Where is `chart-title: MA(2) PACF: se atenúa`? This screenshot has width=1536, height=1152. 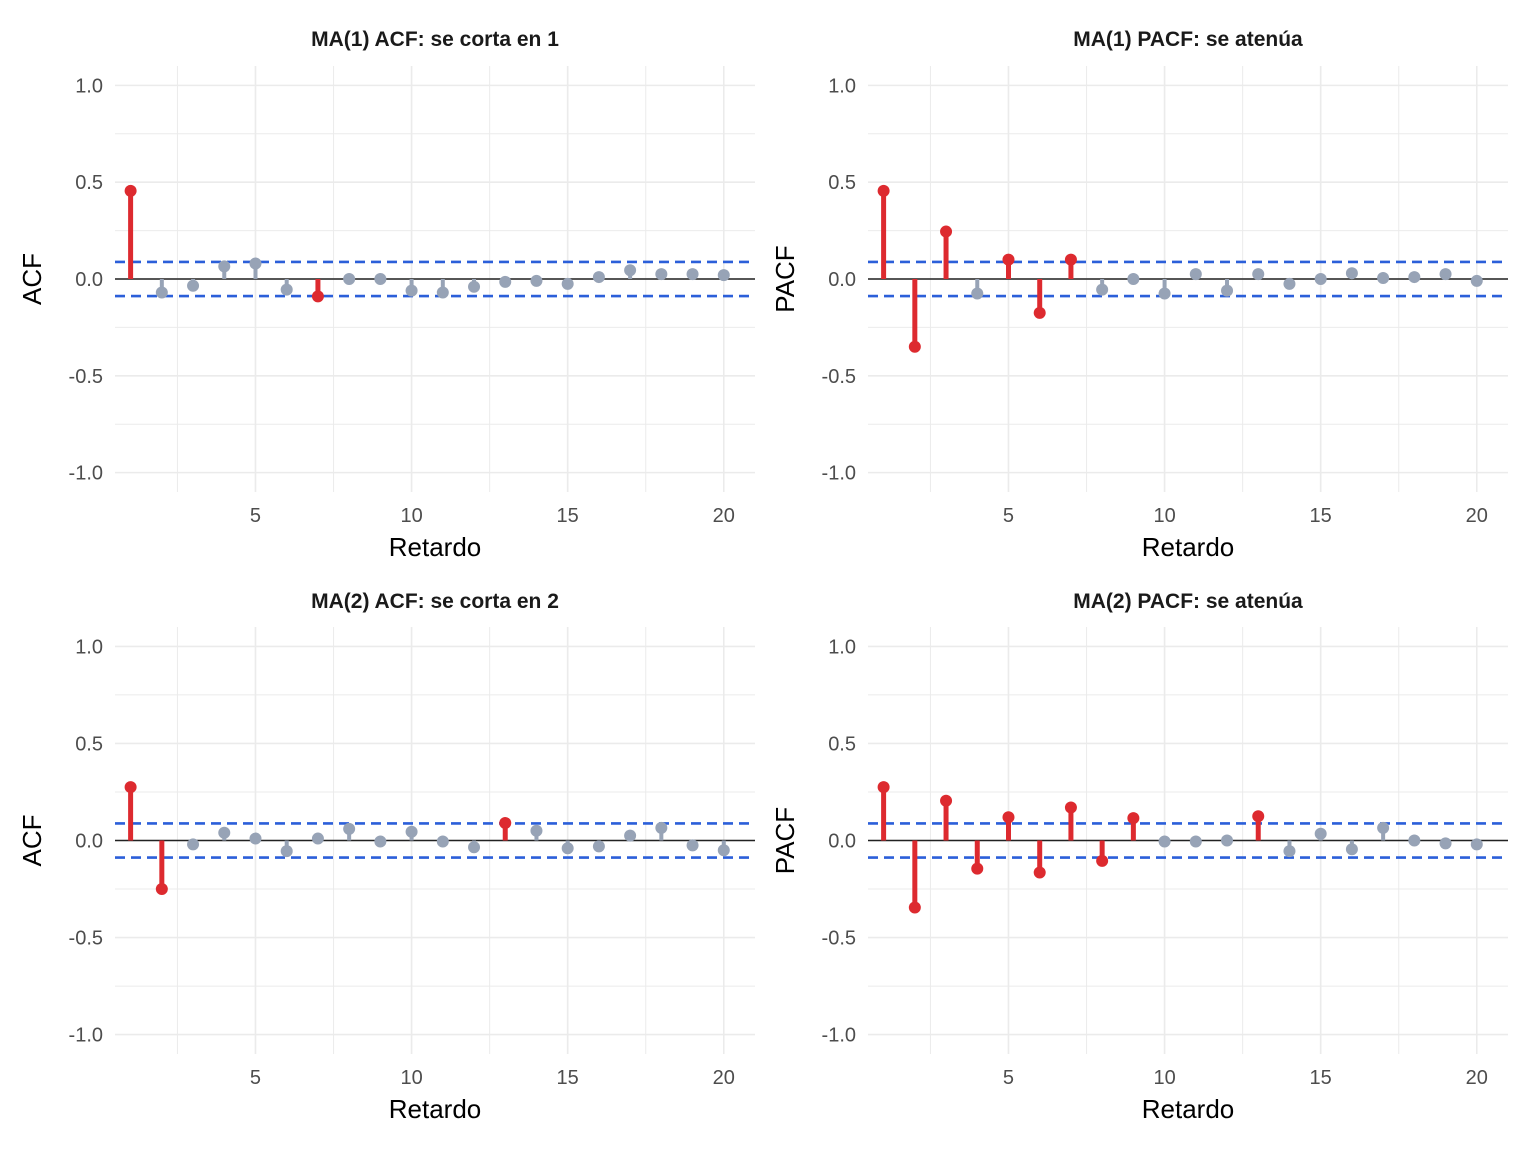 chart-title: MA(2) PACF: se atenúa is located at coordinates (1188, 601).